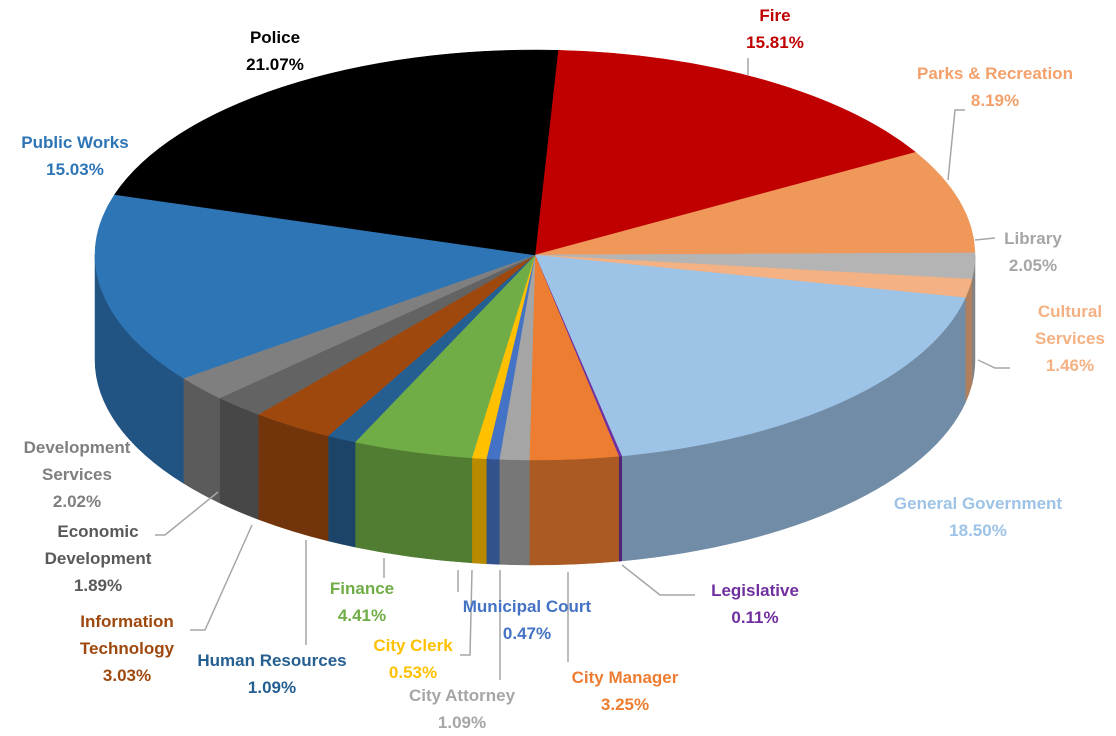 This screenshot has height=736, width=1116. What do you see at coordinates (362, 602) in the screenshot?
I see `data-label: Finance 4.41%` at bounding box center [362, 602].